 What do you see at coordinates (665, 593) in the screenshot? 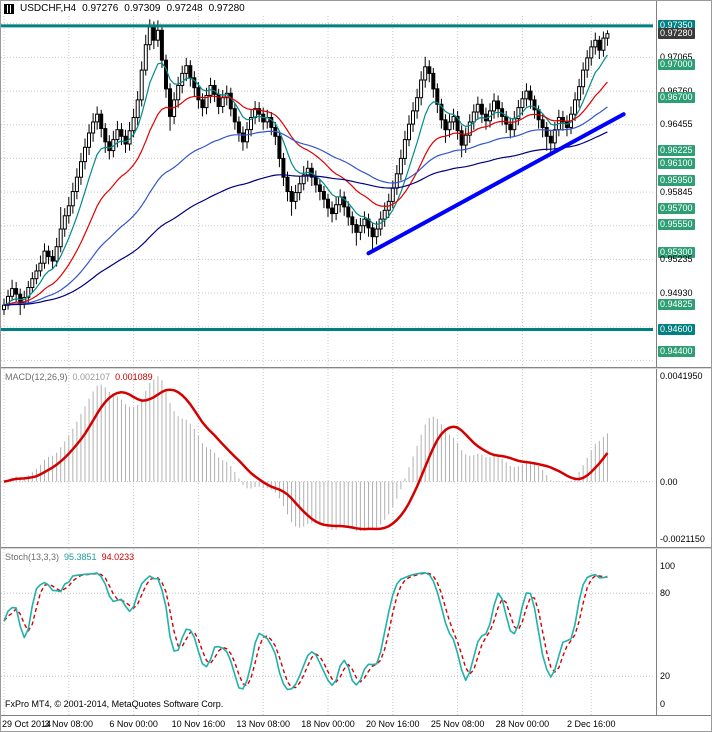
I see `stoch-axis-label-80: 80` at bounding box center [665, 593].